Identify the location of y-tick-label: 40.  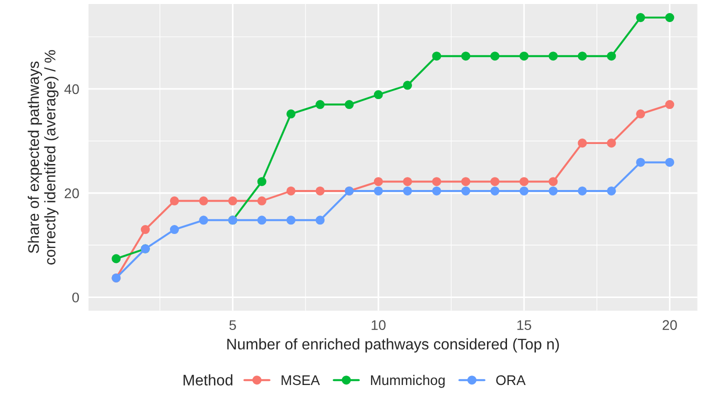
(71, 89).